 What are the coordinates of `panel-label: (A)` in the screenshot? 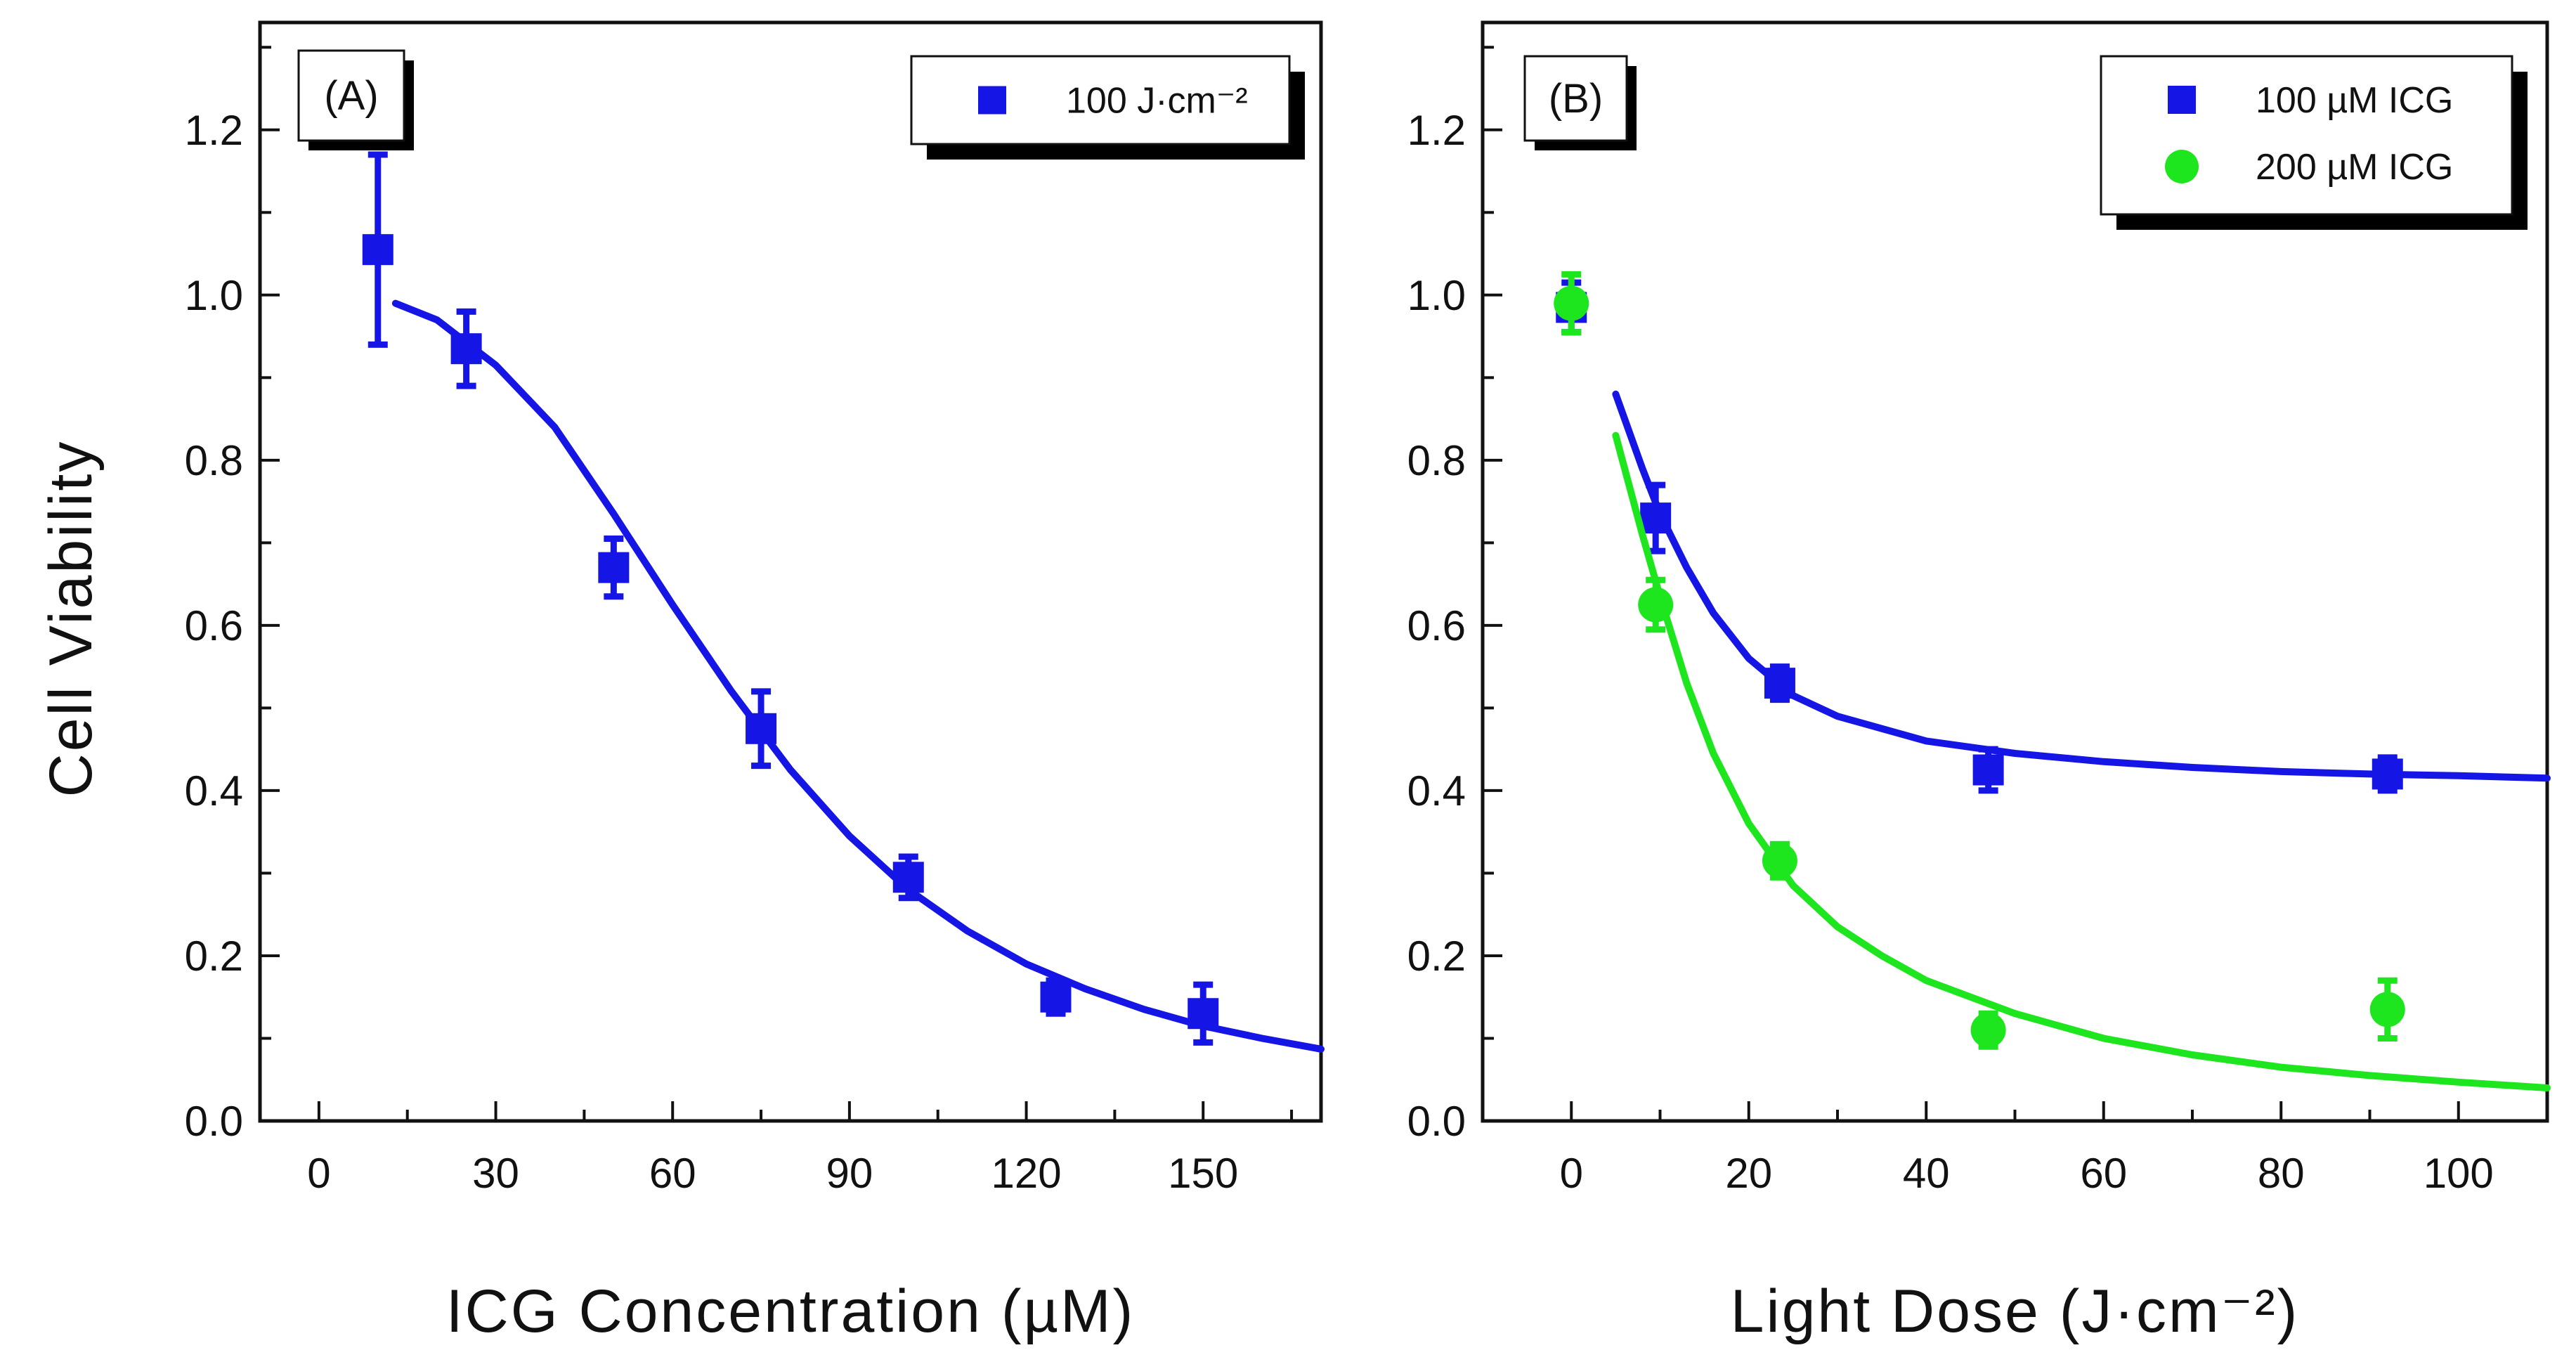 It's located at (351, 96).